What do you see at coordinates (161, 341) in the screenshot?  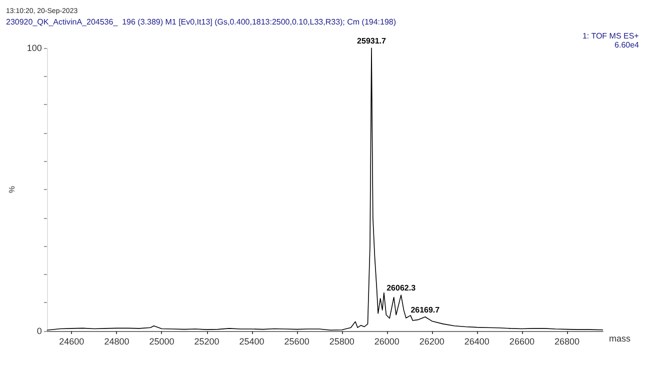 I see `x-tick-label: 25000` at bounding box center [161, 341].